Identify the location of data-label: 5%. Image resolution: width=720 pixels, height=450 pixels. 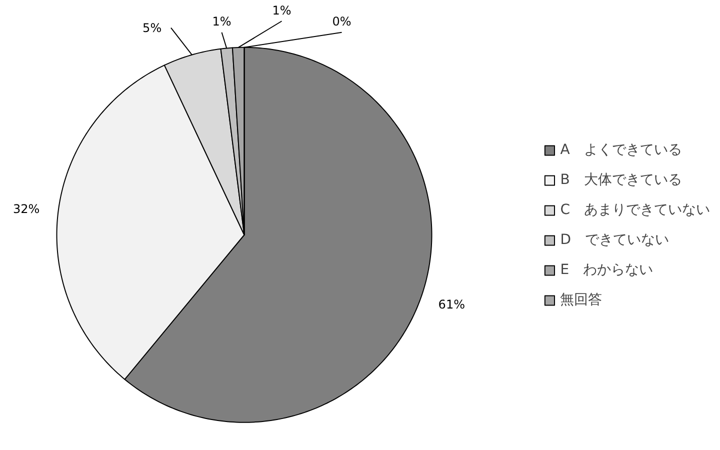
(152, 27).